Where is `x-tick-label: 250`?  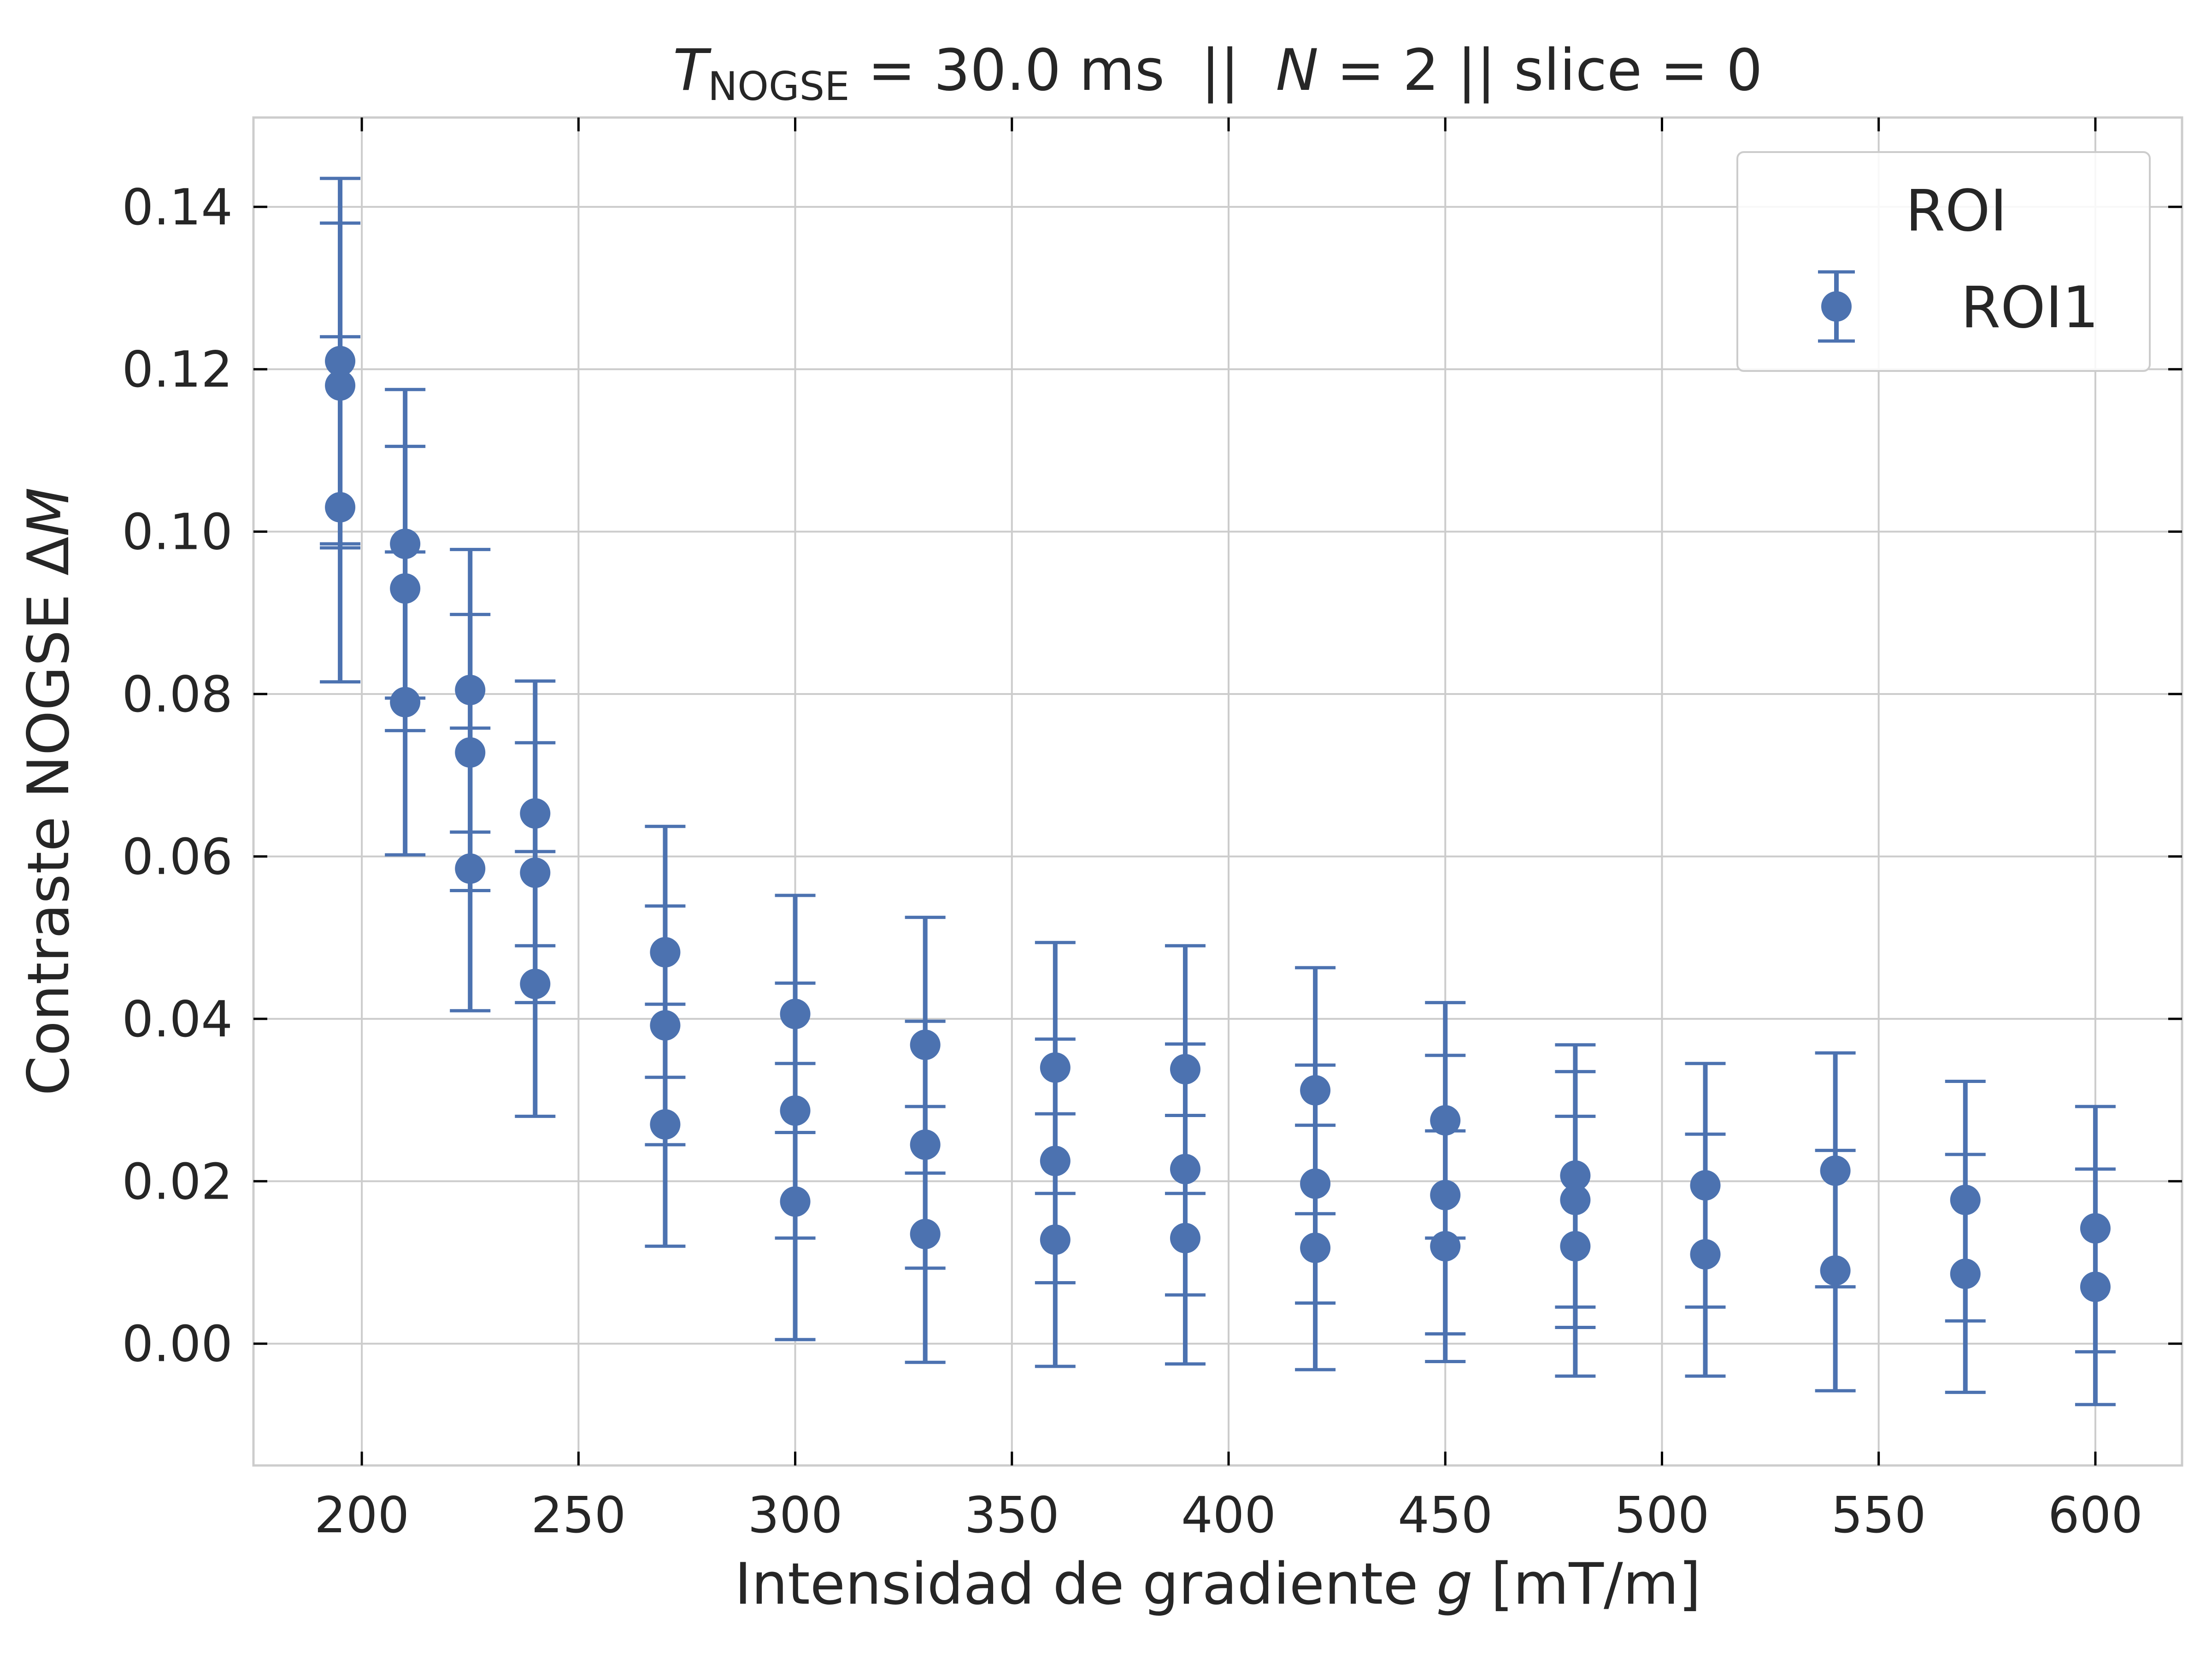
x-tick-label: 250 is located at coordinates (578, 1515).